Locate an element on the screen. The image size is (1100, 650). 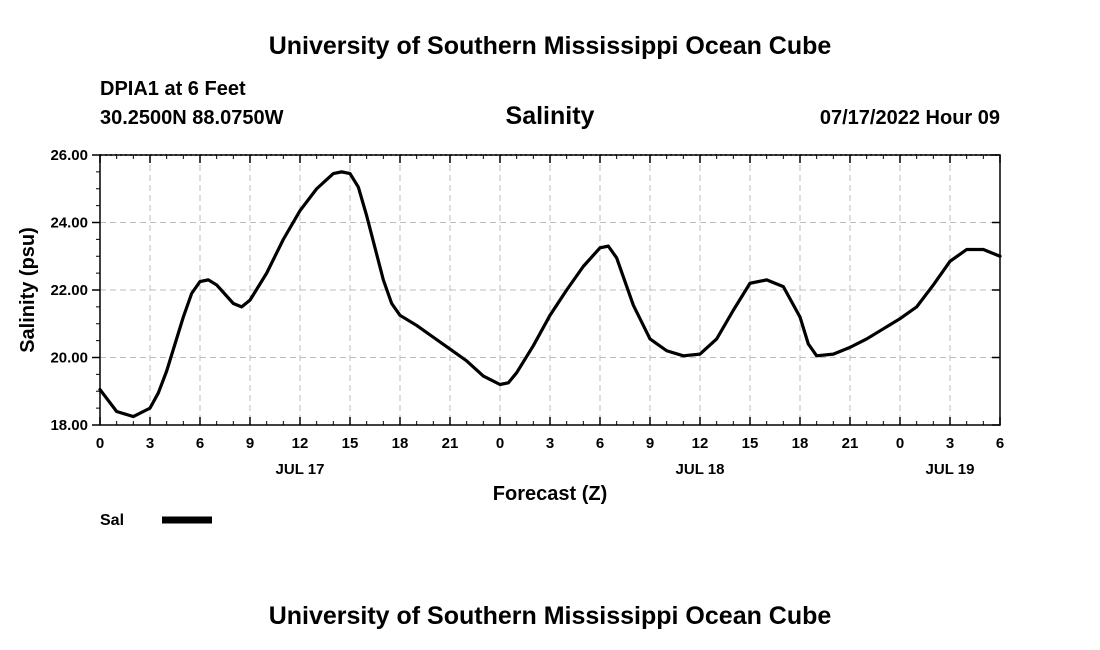
y-tick-label: 18.00 is located at coordinates (69, 425).